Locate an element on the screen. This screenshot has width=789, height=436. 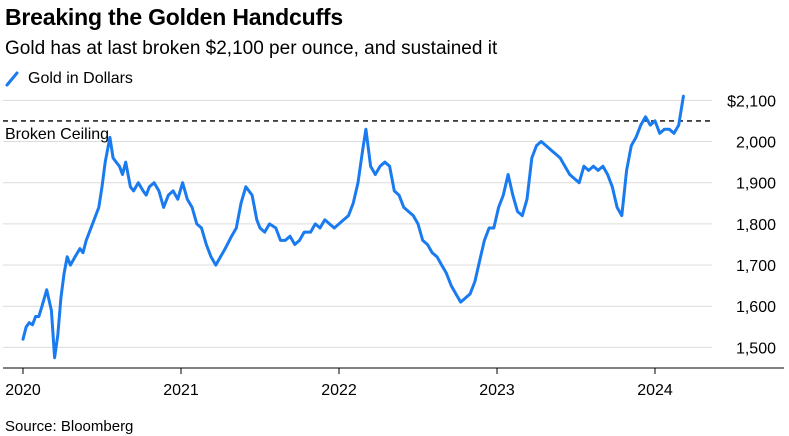
x-tick-label: 2021 is located at coordinates (181, 390).